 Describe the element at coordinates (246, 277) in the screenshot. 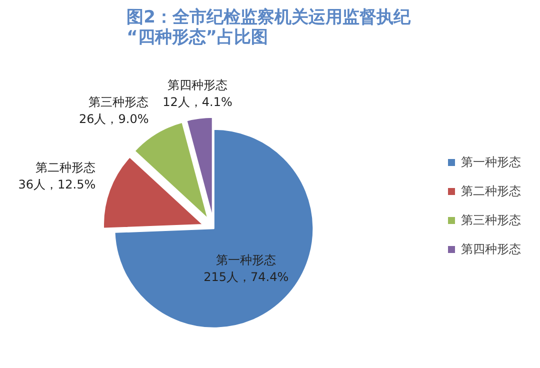

I see `data-label: 215人，74.4%` at that location.